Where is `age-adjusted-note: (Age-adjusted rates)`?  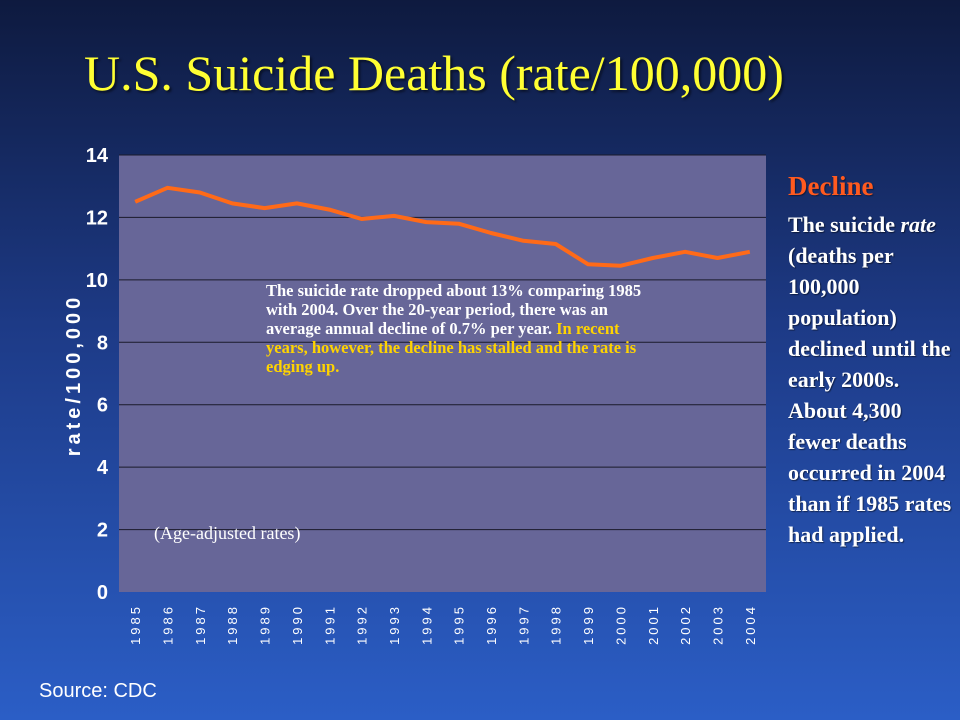 age-adjusted-note: (Age-adjusted rates) is located at coordinates (227, 533).